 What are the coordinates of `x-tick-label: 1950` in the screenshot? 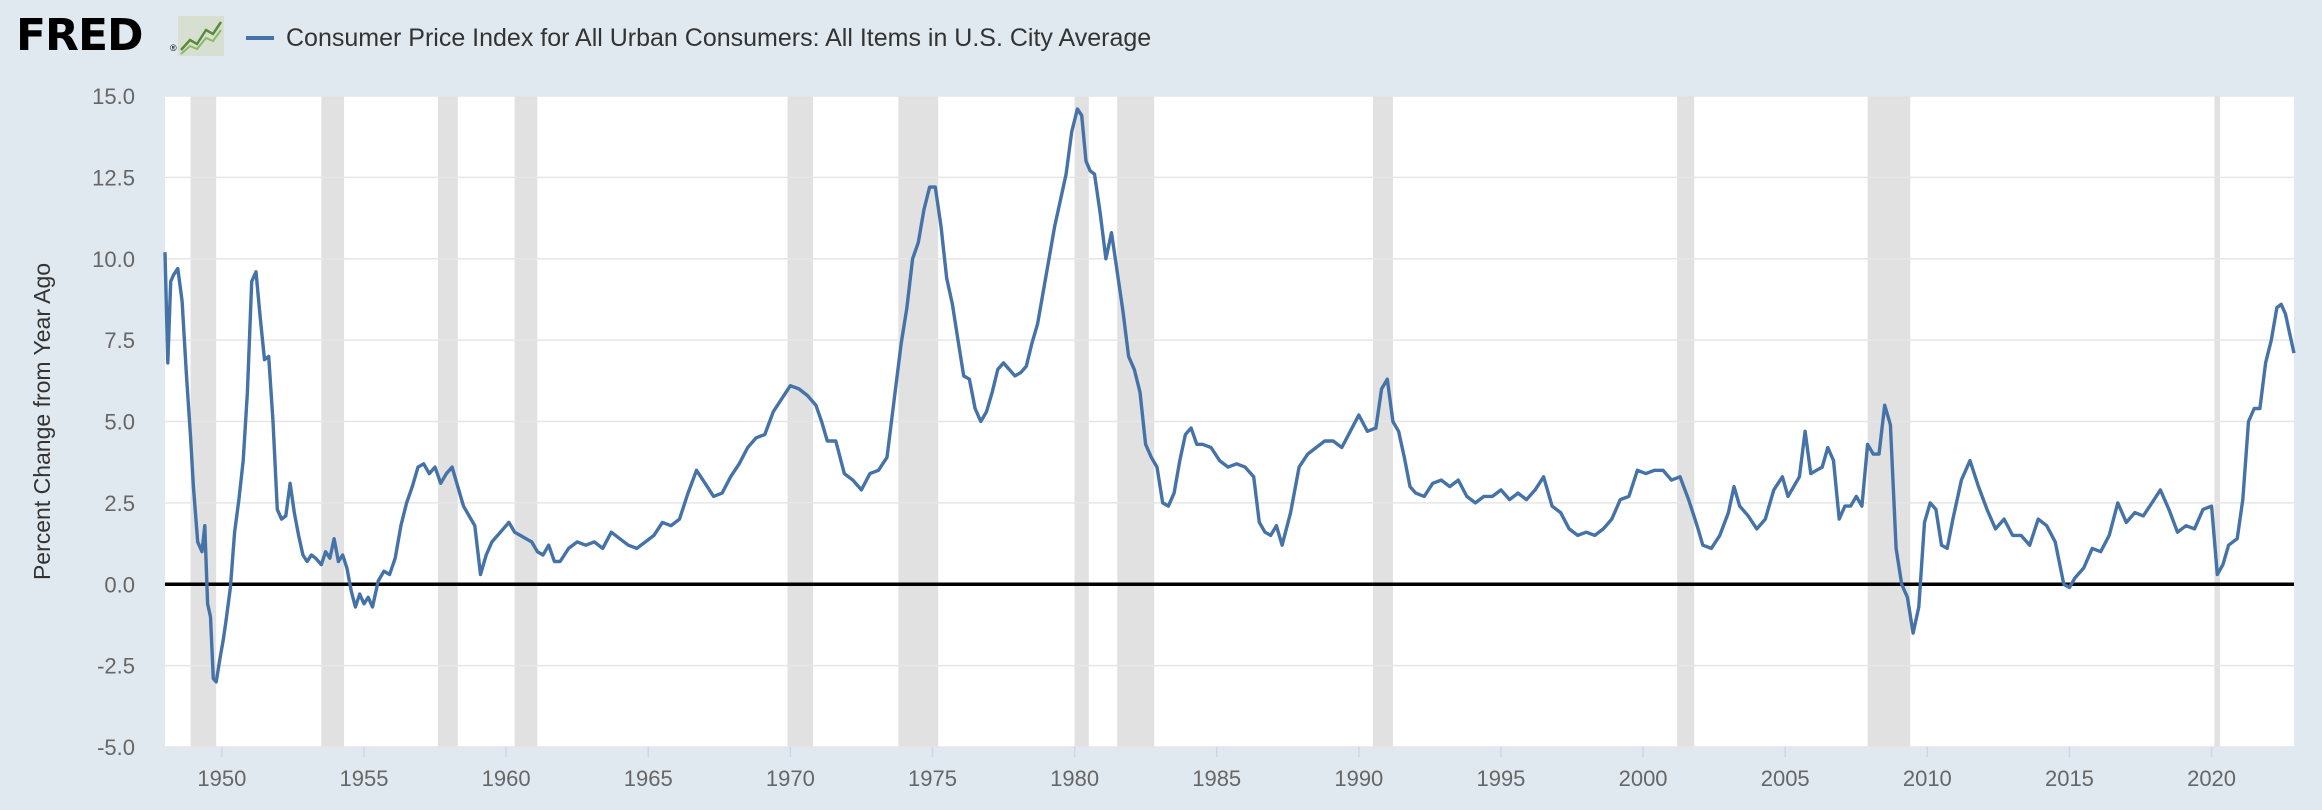 It's located at (221, 778).